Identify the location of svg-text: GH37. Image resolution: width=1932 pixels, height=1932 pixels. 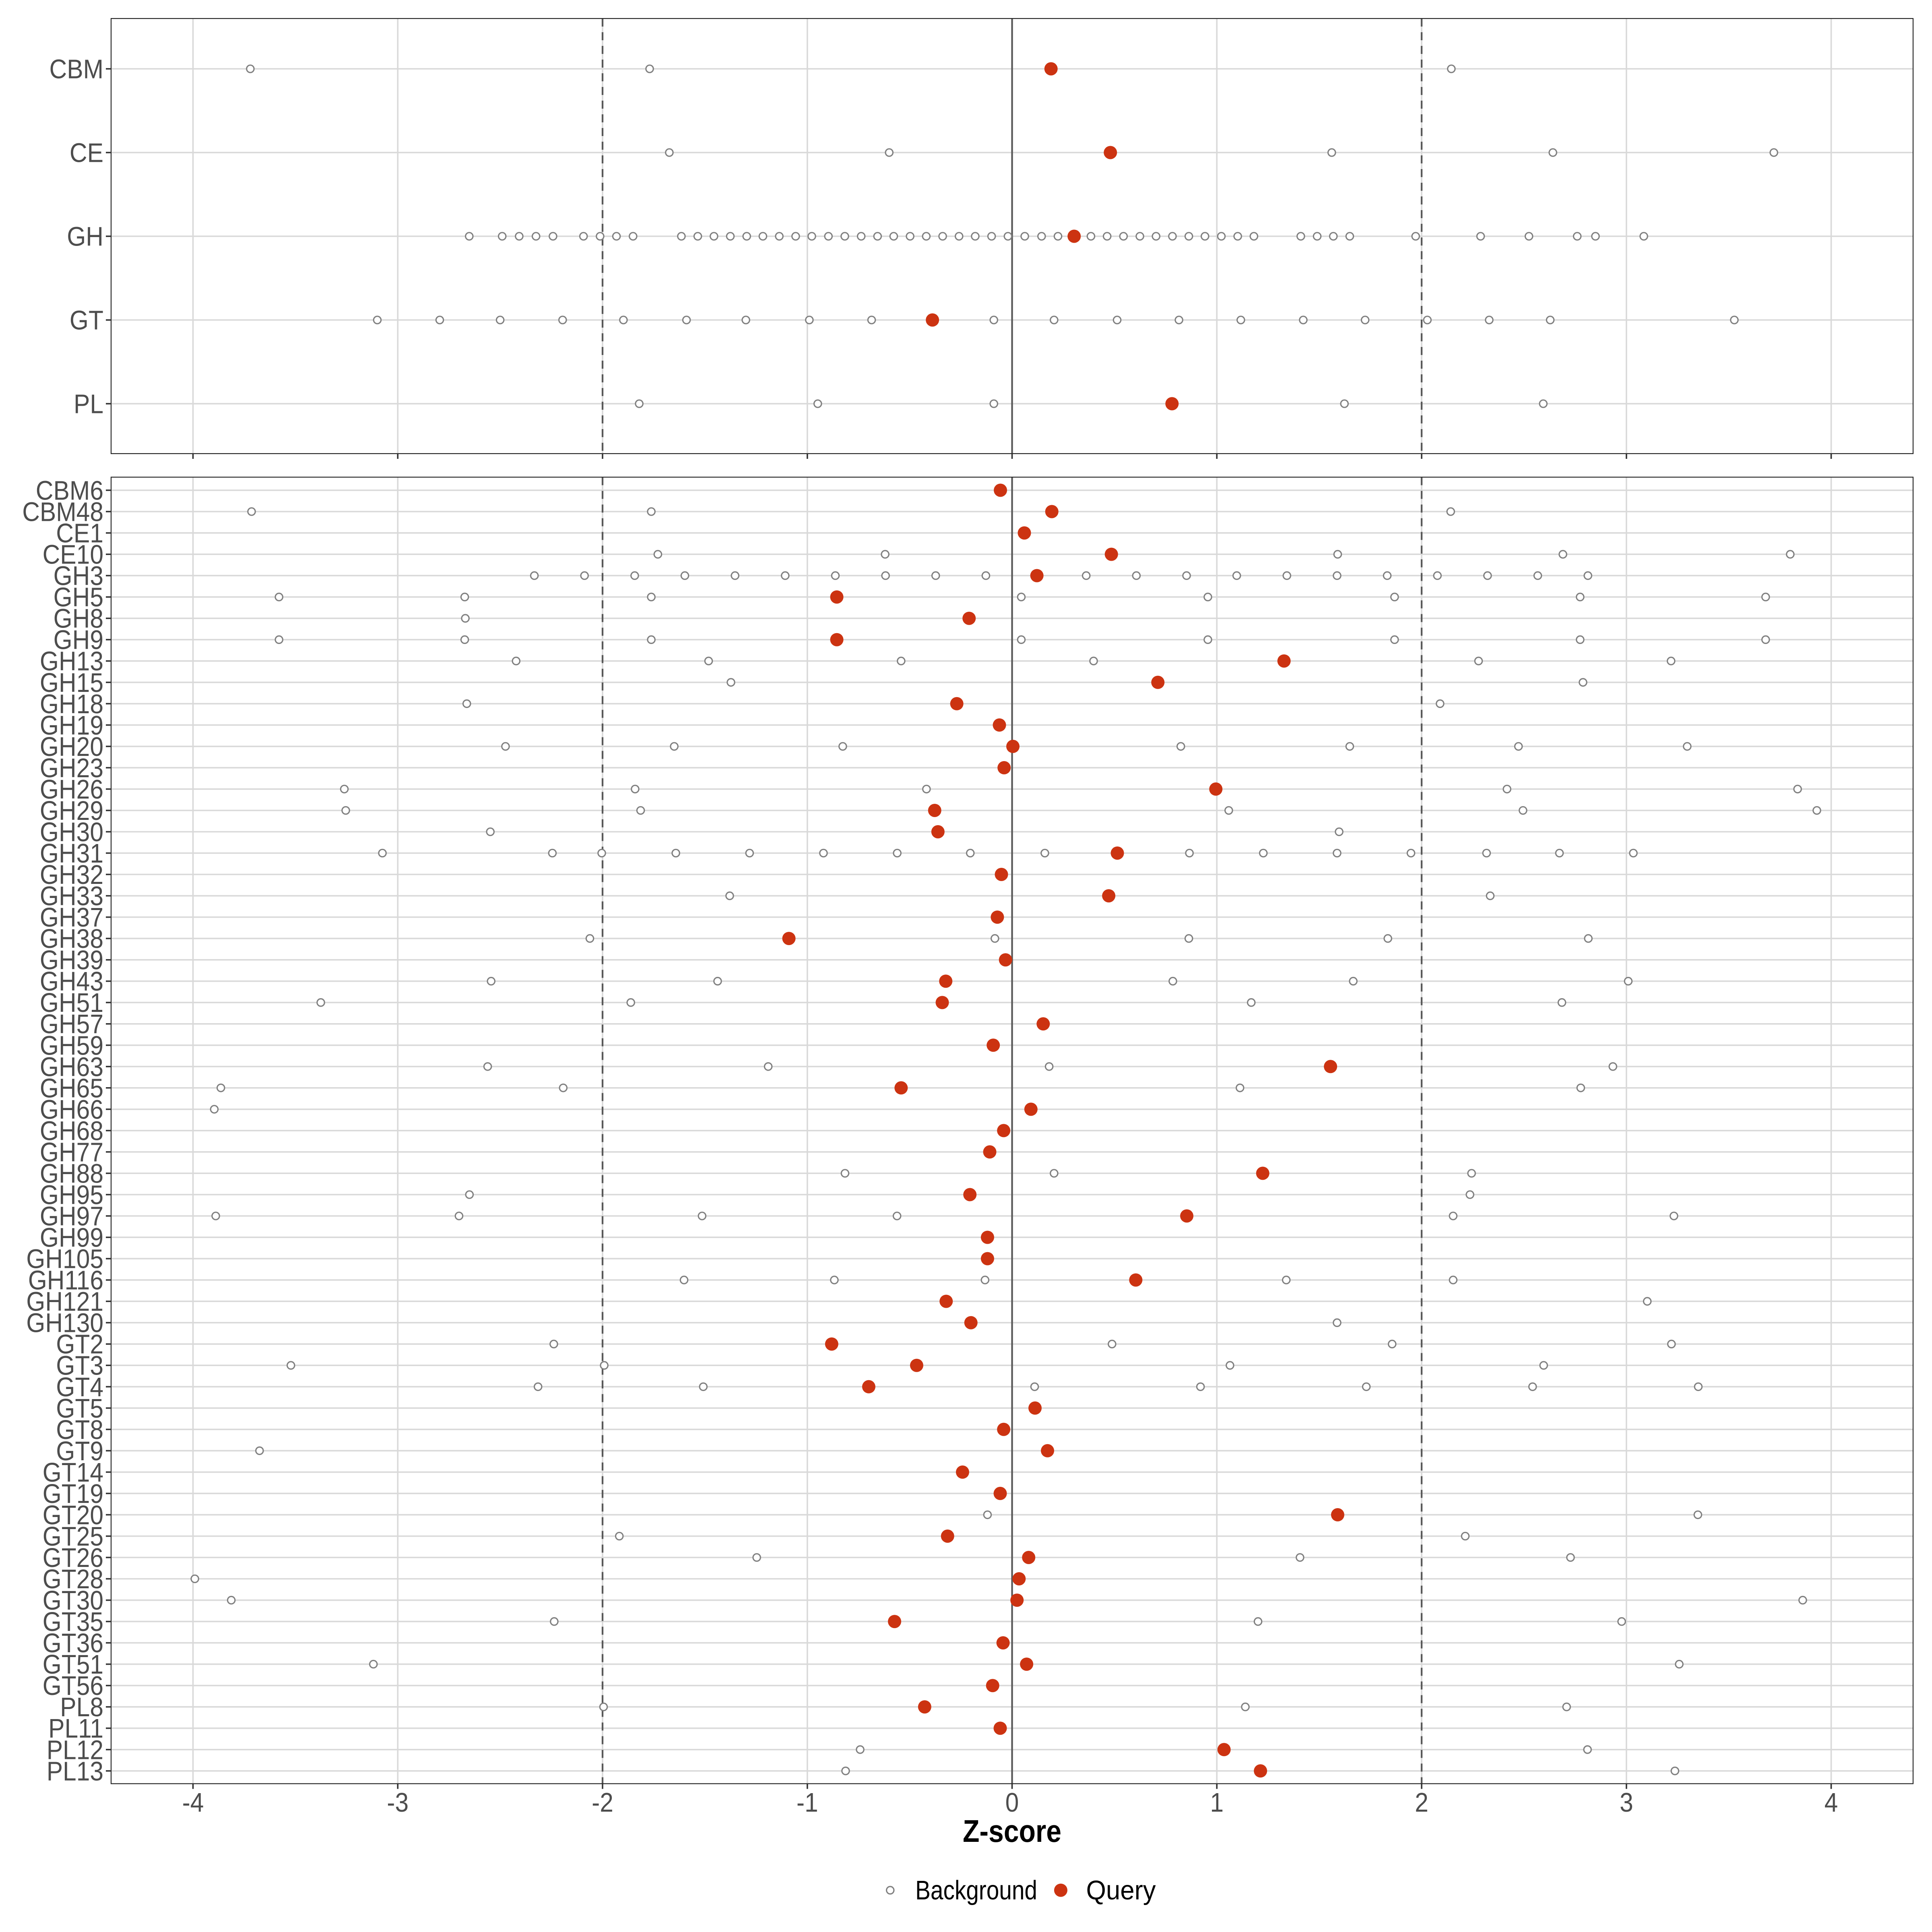
(71, 918).